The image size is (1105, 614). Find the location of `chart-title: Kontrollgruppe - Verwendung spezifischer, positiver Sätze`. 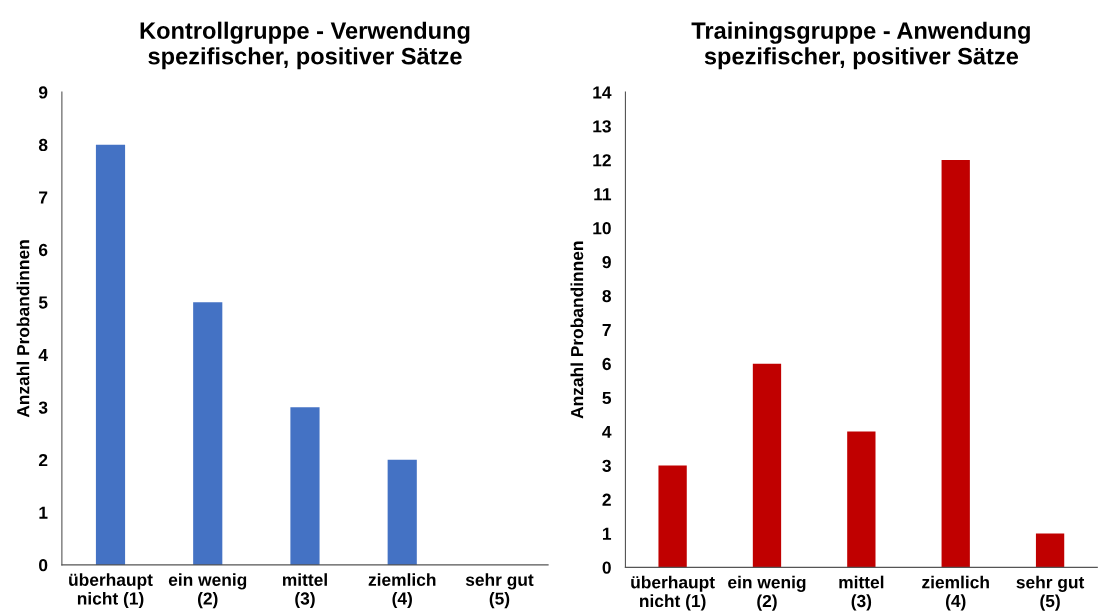

chart-title: Kontrollgruppe - Verwendung spezifischer, positiver Sätze is located at coordinates (305, 45).